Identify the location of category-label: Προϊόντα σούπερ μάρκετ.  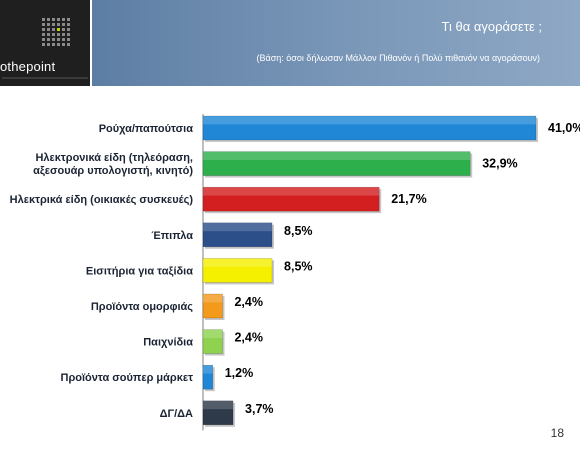
(127, 378).